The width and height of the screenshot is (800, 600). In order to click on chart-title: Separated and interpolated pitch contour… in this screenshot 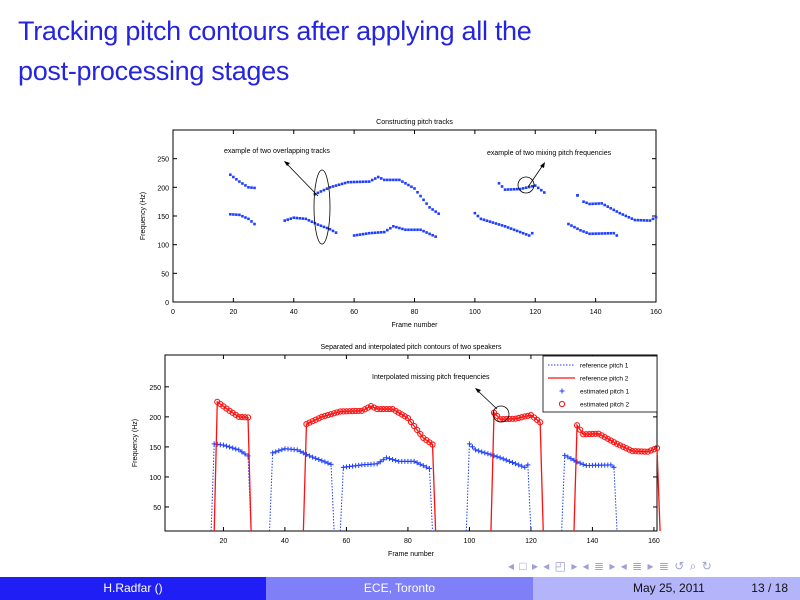, I will do `click(411, 347)`.